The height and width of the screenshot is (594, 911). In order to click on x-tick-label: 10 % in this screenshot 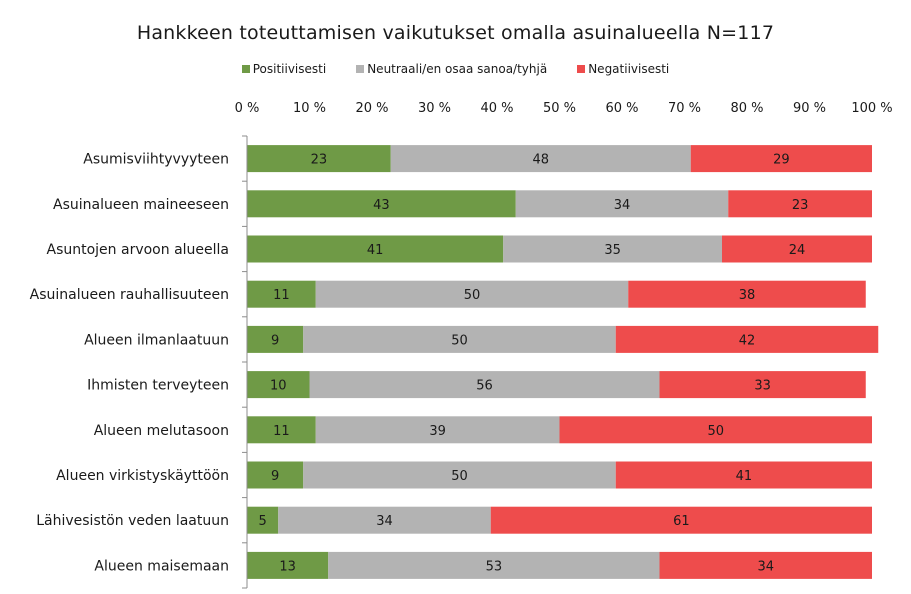, I will do `click(309, 108)`.